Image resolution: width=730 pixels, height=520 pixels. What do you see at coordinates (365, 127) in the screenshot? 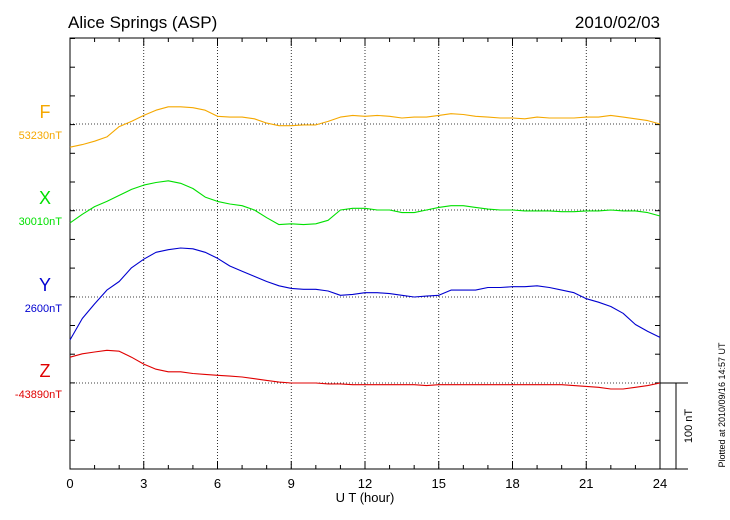
I see `series-line-f` at bounding box center [365, 127].